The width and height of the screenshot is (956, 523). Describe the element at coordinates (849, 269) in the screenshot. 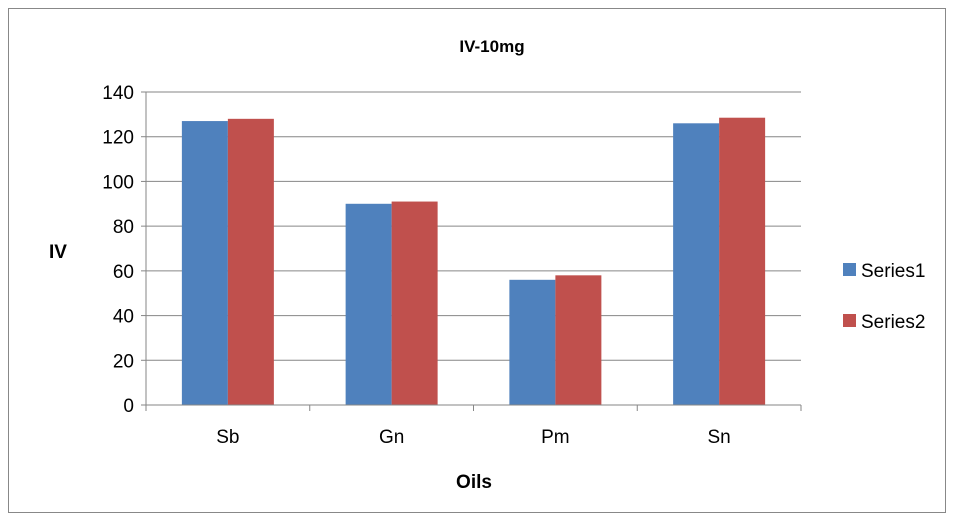

I see `legend-swatch-series1` at that location.